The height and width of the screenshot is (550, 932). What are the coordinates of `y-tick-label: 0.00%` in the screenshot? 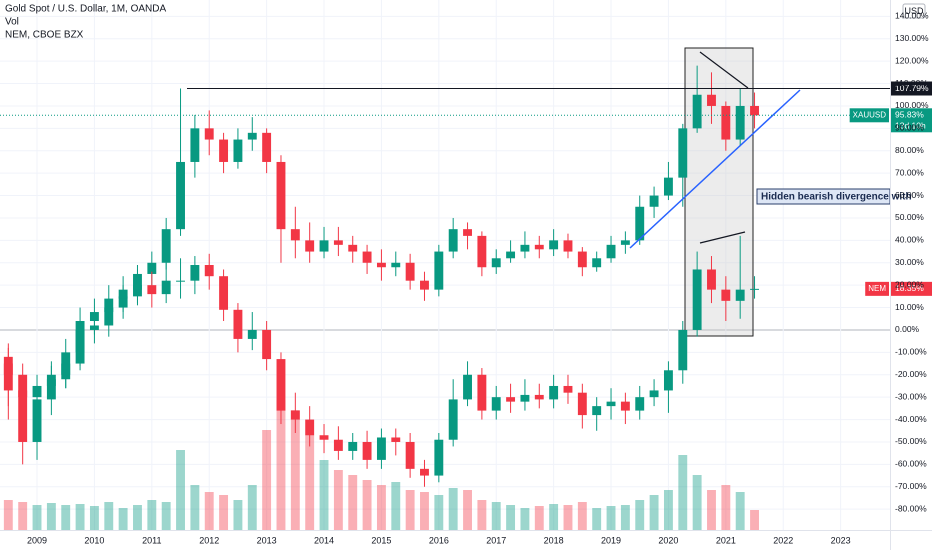 It's located at (907, 329).